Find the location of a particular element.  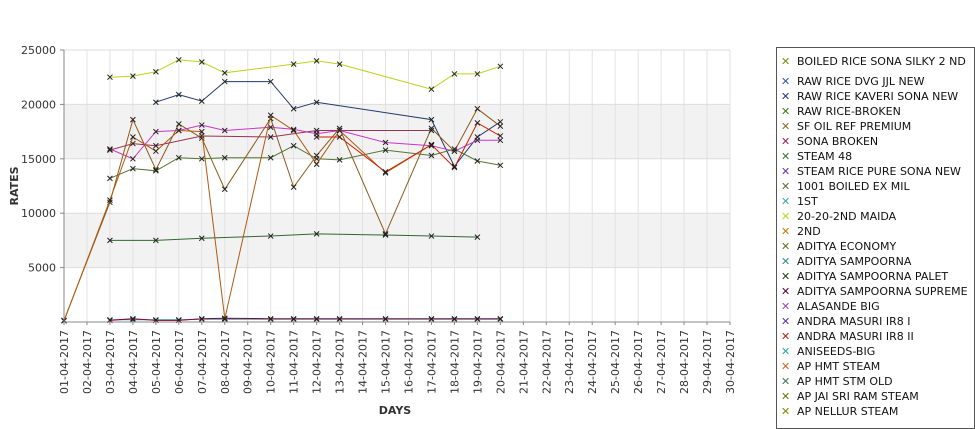

legend-label: ADITYA SAMPOORNA is located at coordinates (854, 261).